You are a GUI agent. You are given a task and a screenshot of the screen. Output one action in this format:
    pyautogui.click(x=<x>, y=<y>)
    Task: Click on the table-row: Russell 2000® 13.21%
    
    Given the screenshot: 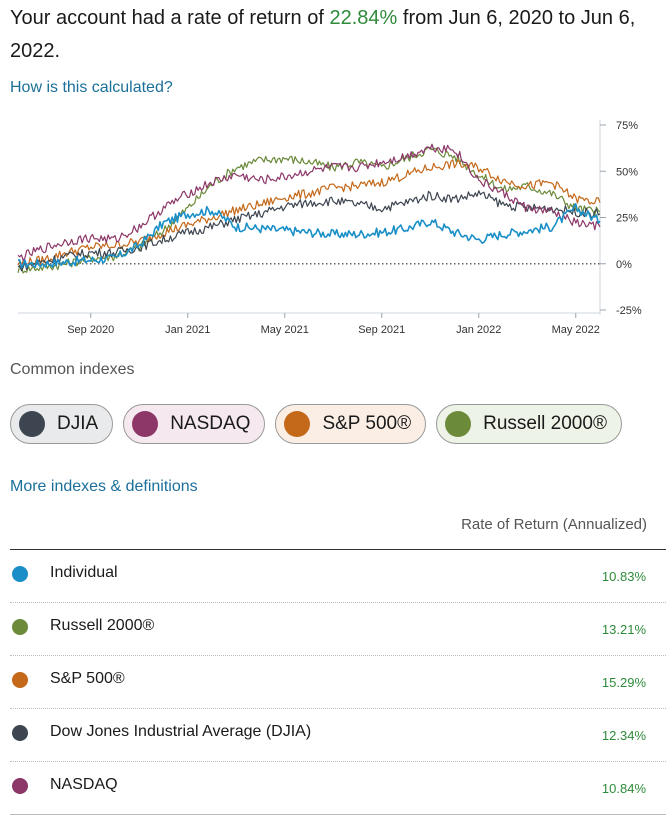 What is the action you would take?
    pyautogui.click(x=338, y=629)
    